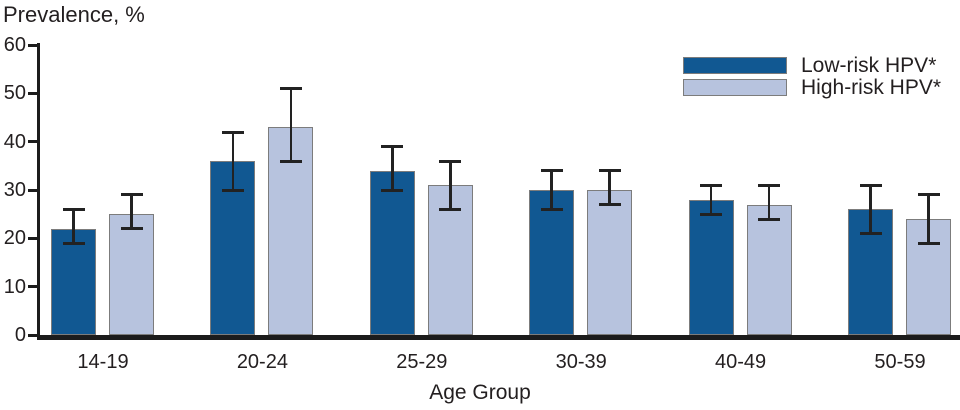  Describe the element at coordinates (900, 362) in the screenshot. I see `x-tick-label: 50-59` at that location.